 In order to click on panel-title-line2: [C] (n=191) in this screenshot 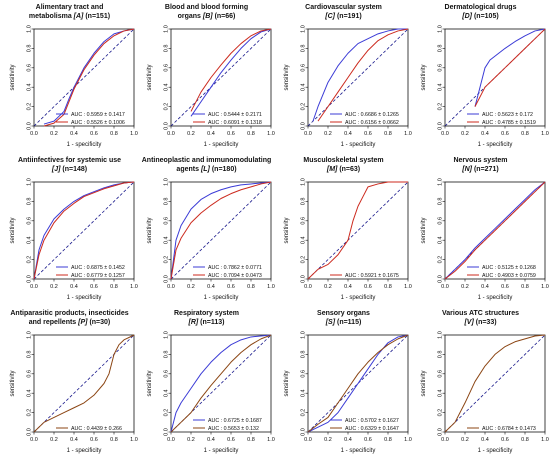, I will do `click(343, 17)`.